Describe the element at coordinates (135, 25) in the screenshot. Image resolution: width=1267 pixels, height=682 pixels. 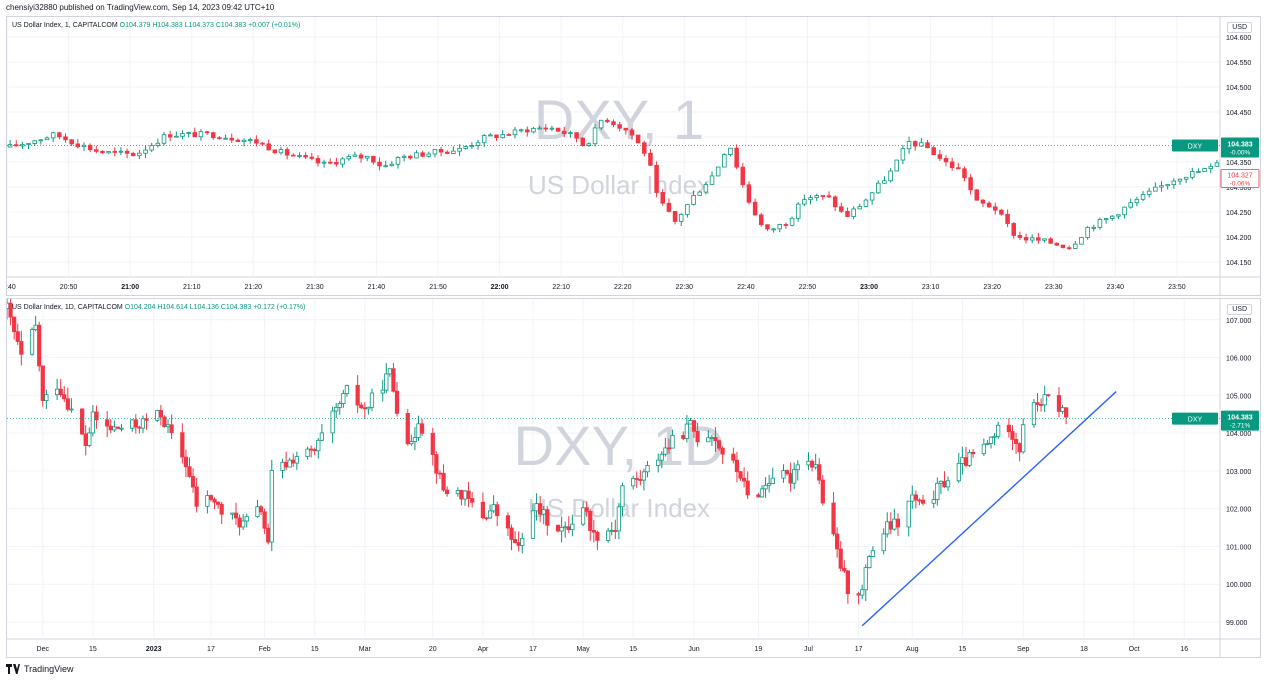
I see `legend-open: O104.379` at that location.